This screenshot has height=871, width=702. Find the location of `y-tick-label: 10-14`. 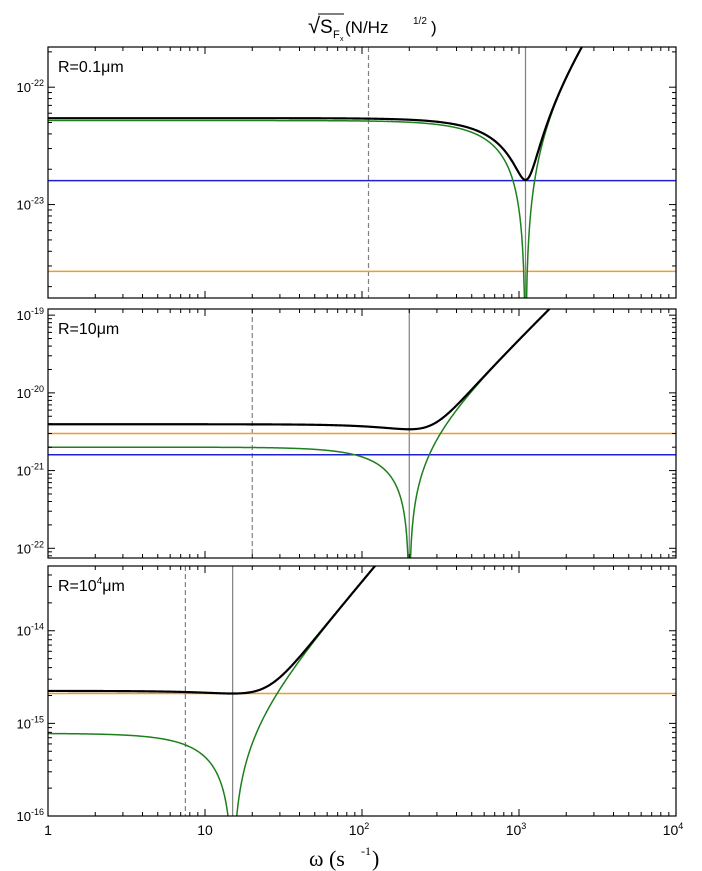

y-tick-label: 10-14 is located at coordinates (30, 630).